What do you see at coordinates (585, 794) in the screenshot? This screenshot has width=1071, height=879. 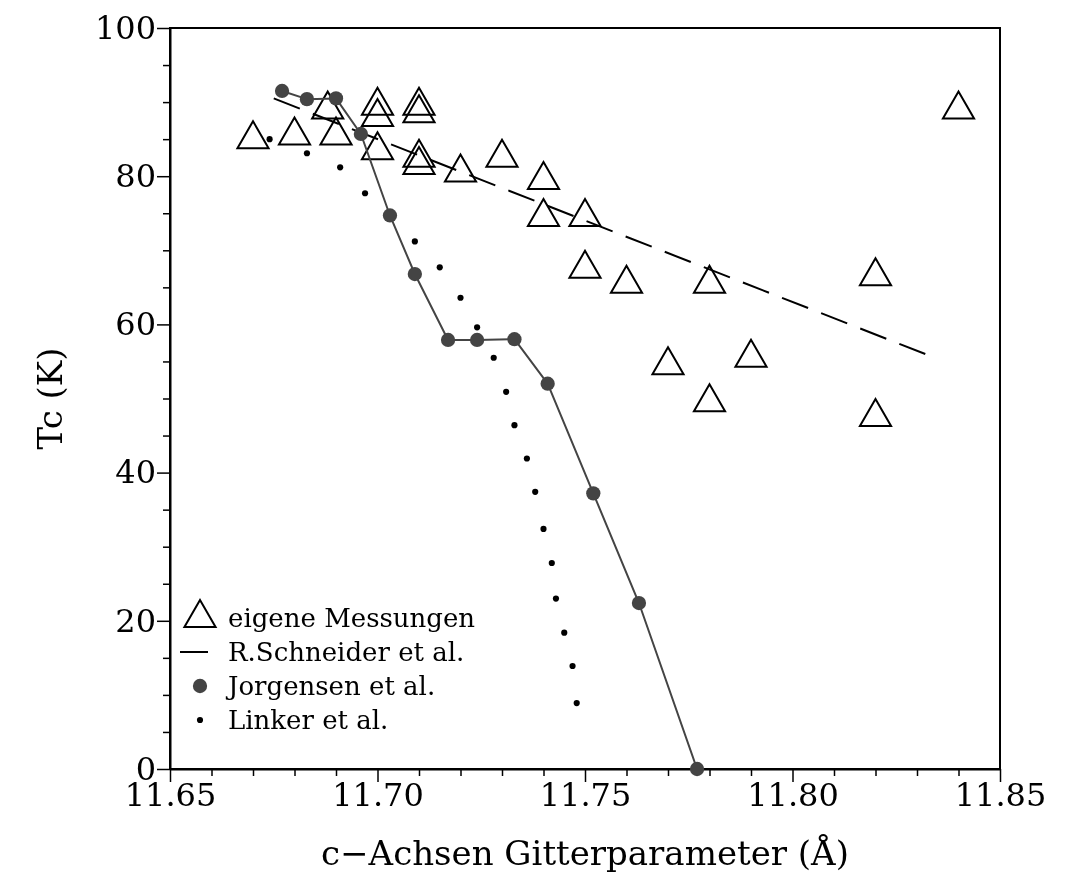 I see `x-tick-label: 11.75` at bounding box center [585, 794].